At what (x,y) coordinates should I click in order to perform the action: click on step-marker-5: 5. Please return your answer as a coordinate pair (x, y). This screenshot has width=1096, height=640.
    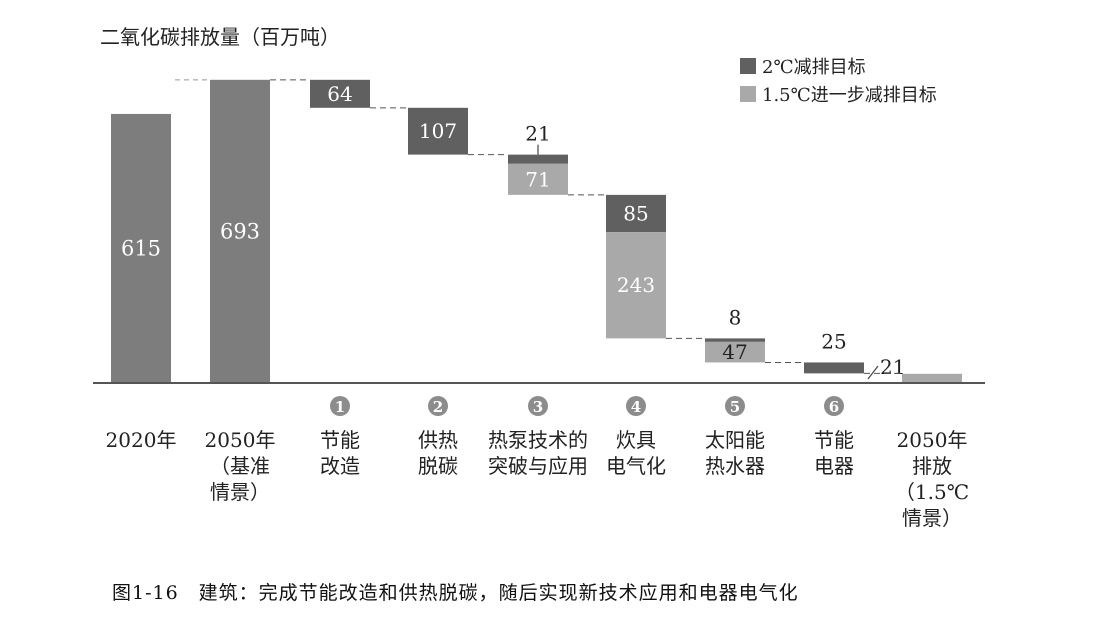
    Looking at the image, I should click on (735, 407).